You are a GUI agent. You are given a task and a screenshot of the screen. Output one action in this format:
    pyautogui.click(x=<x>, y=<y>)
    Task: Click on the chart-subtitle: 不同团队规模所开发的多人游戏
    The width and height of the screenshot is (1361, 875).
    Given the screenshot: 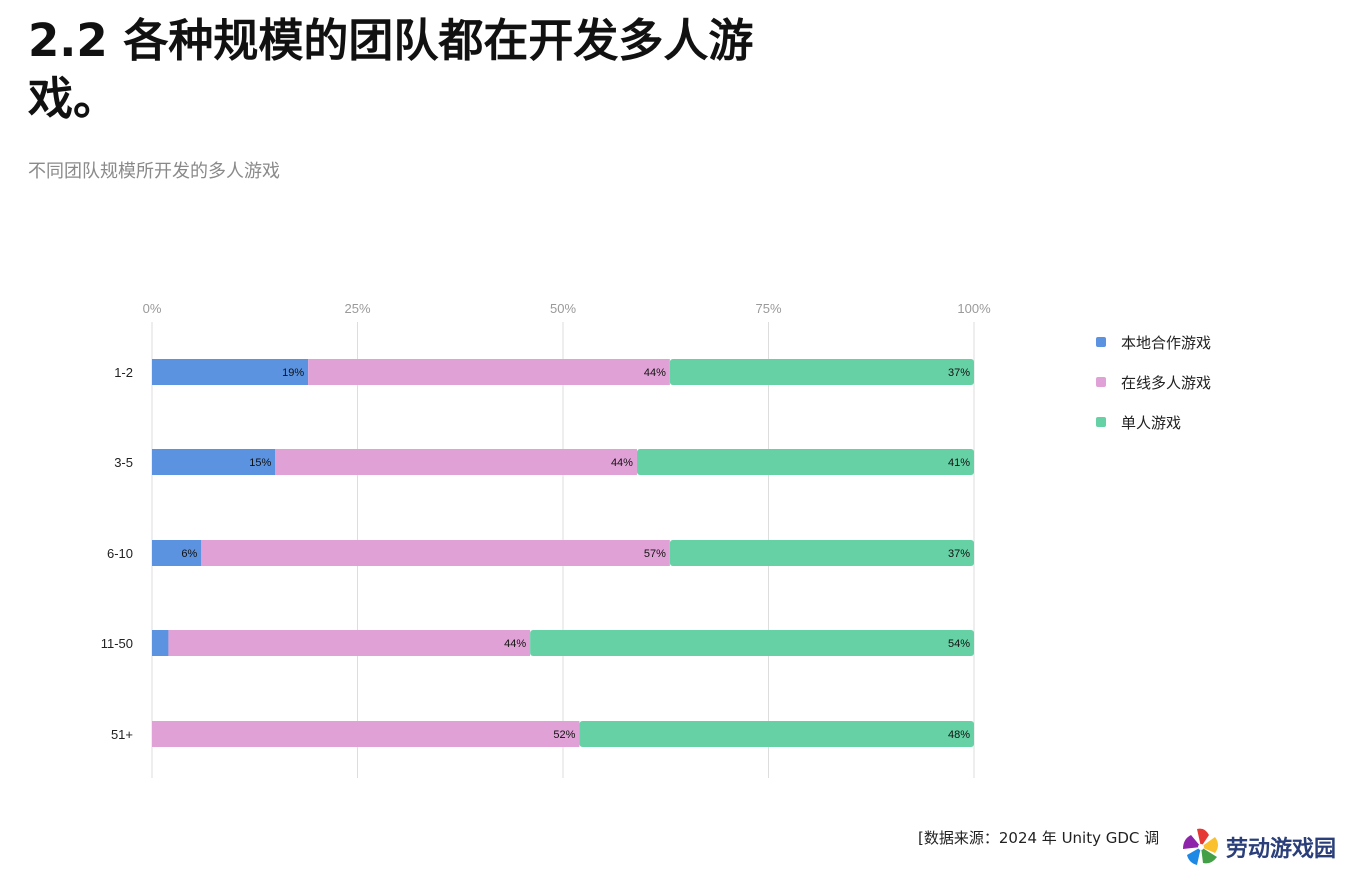 What is the action you would take?
    pyautogui.click(x=154, y=171)
    